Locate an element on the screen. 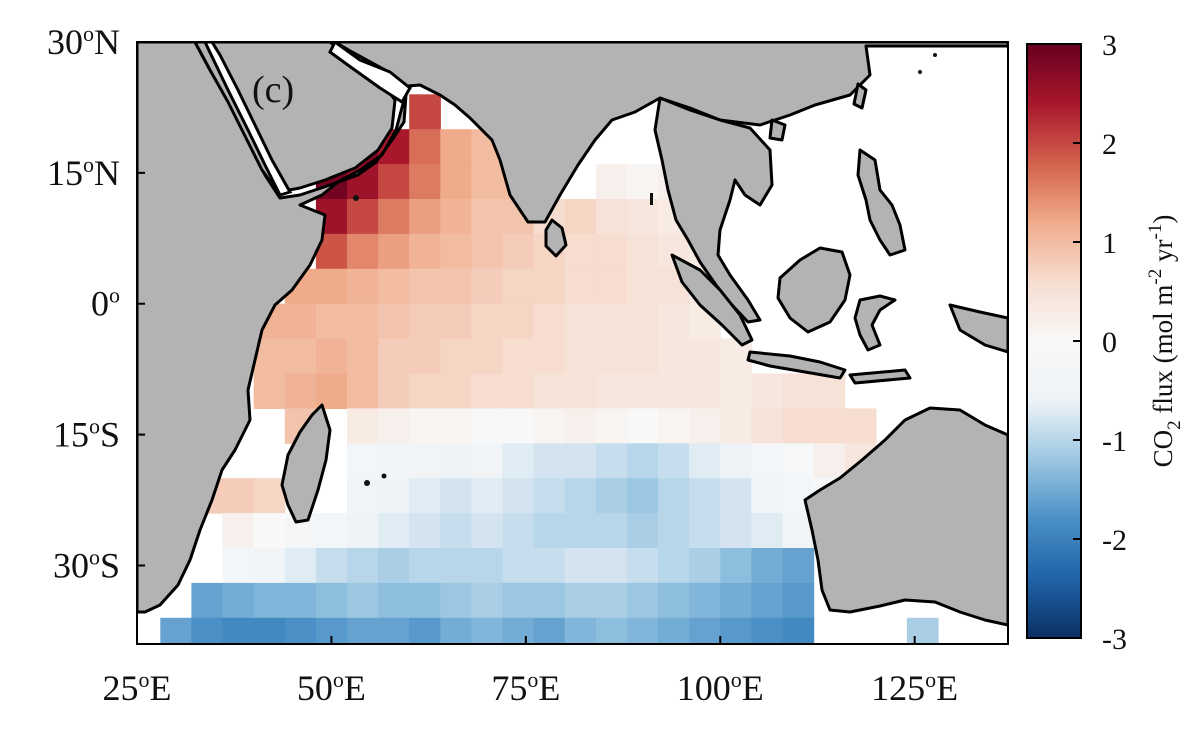 This screenshot has width=1200, height=736. colorbar-tick-label: 0 is located at coordinates (1109, 342).